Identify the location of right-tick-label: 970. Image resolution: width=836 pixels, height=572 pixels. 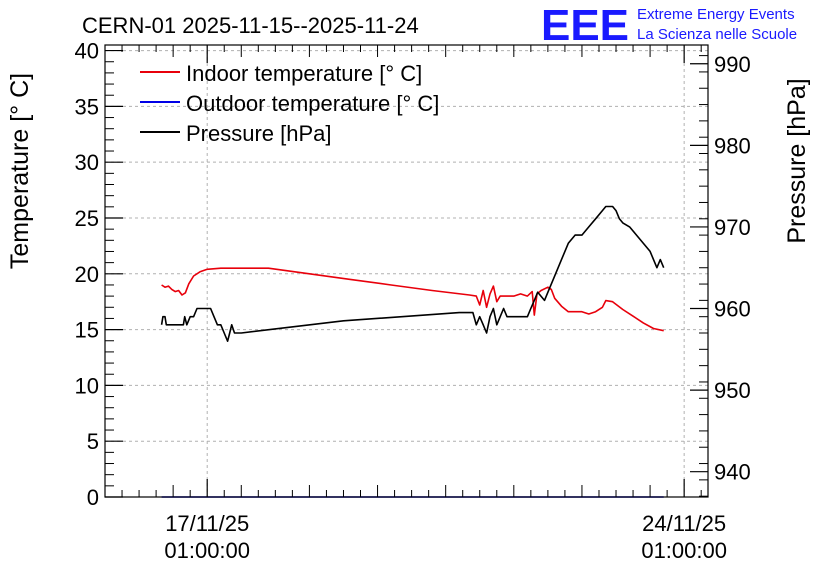
(732, 227).